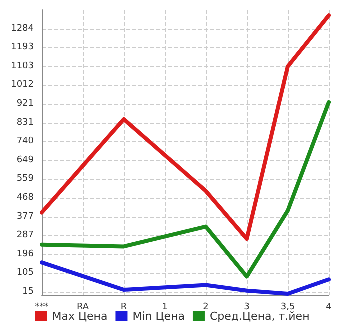 The height and width of the screenshot is (335, 345). Describe the element at coordinates (25, 197) in the screenshot. I see `y-tick-label: 468` at that location.